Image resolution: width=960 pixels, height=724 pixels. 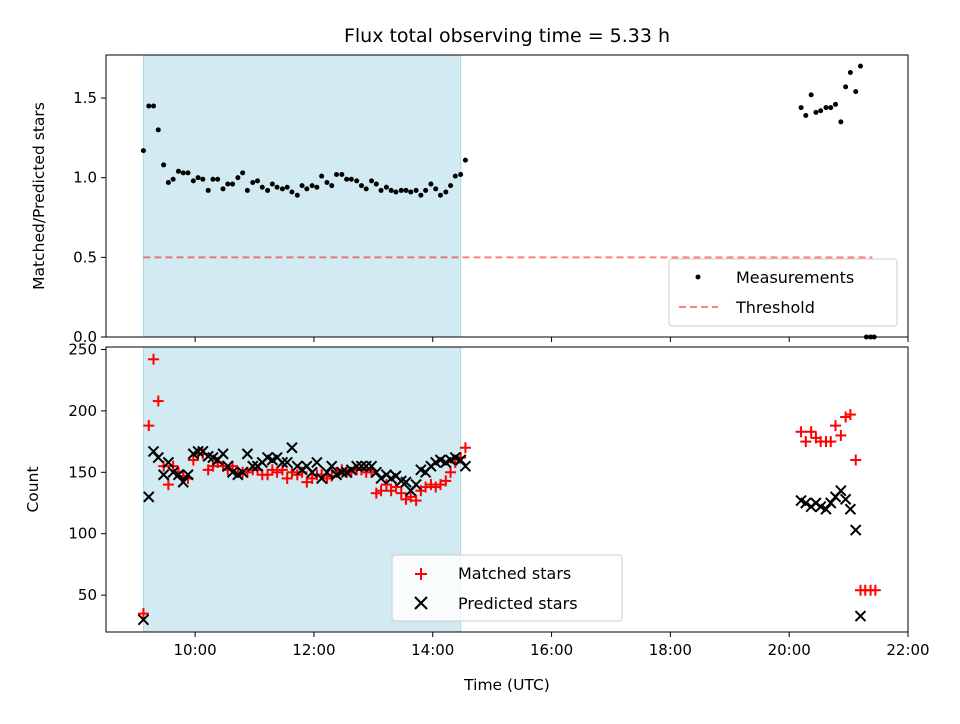 I want to click on top-y-tick-label: 0.0, so click(x=85, y=337).